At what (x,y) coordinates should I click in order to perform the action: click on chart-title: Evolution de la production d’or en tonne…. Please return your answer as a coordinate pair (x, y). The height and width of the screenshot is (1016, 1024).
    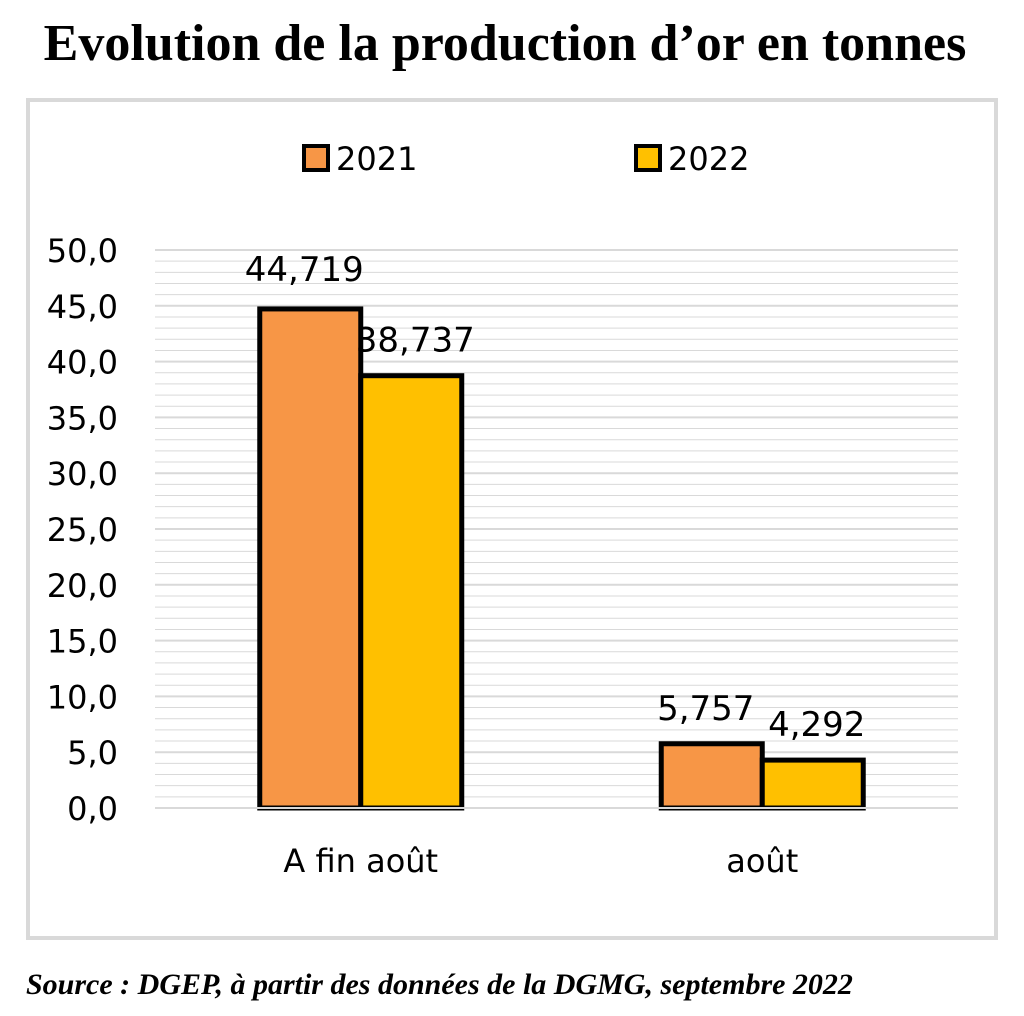
    Looking at the image, I should click on (505, 43).